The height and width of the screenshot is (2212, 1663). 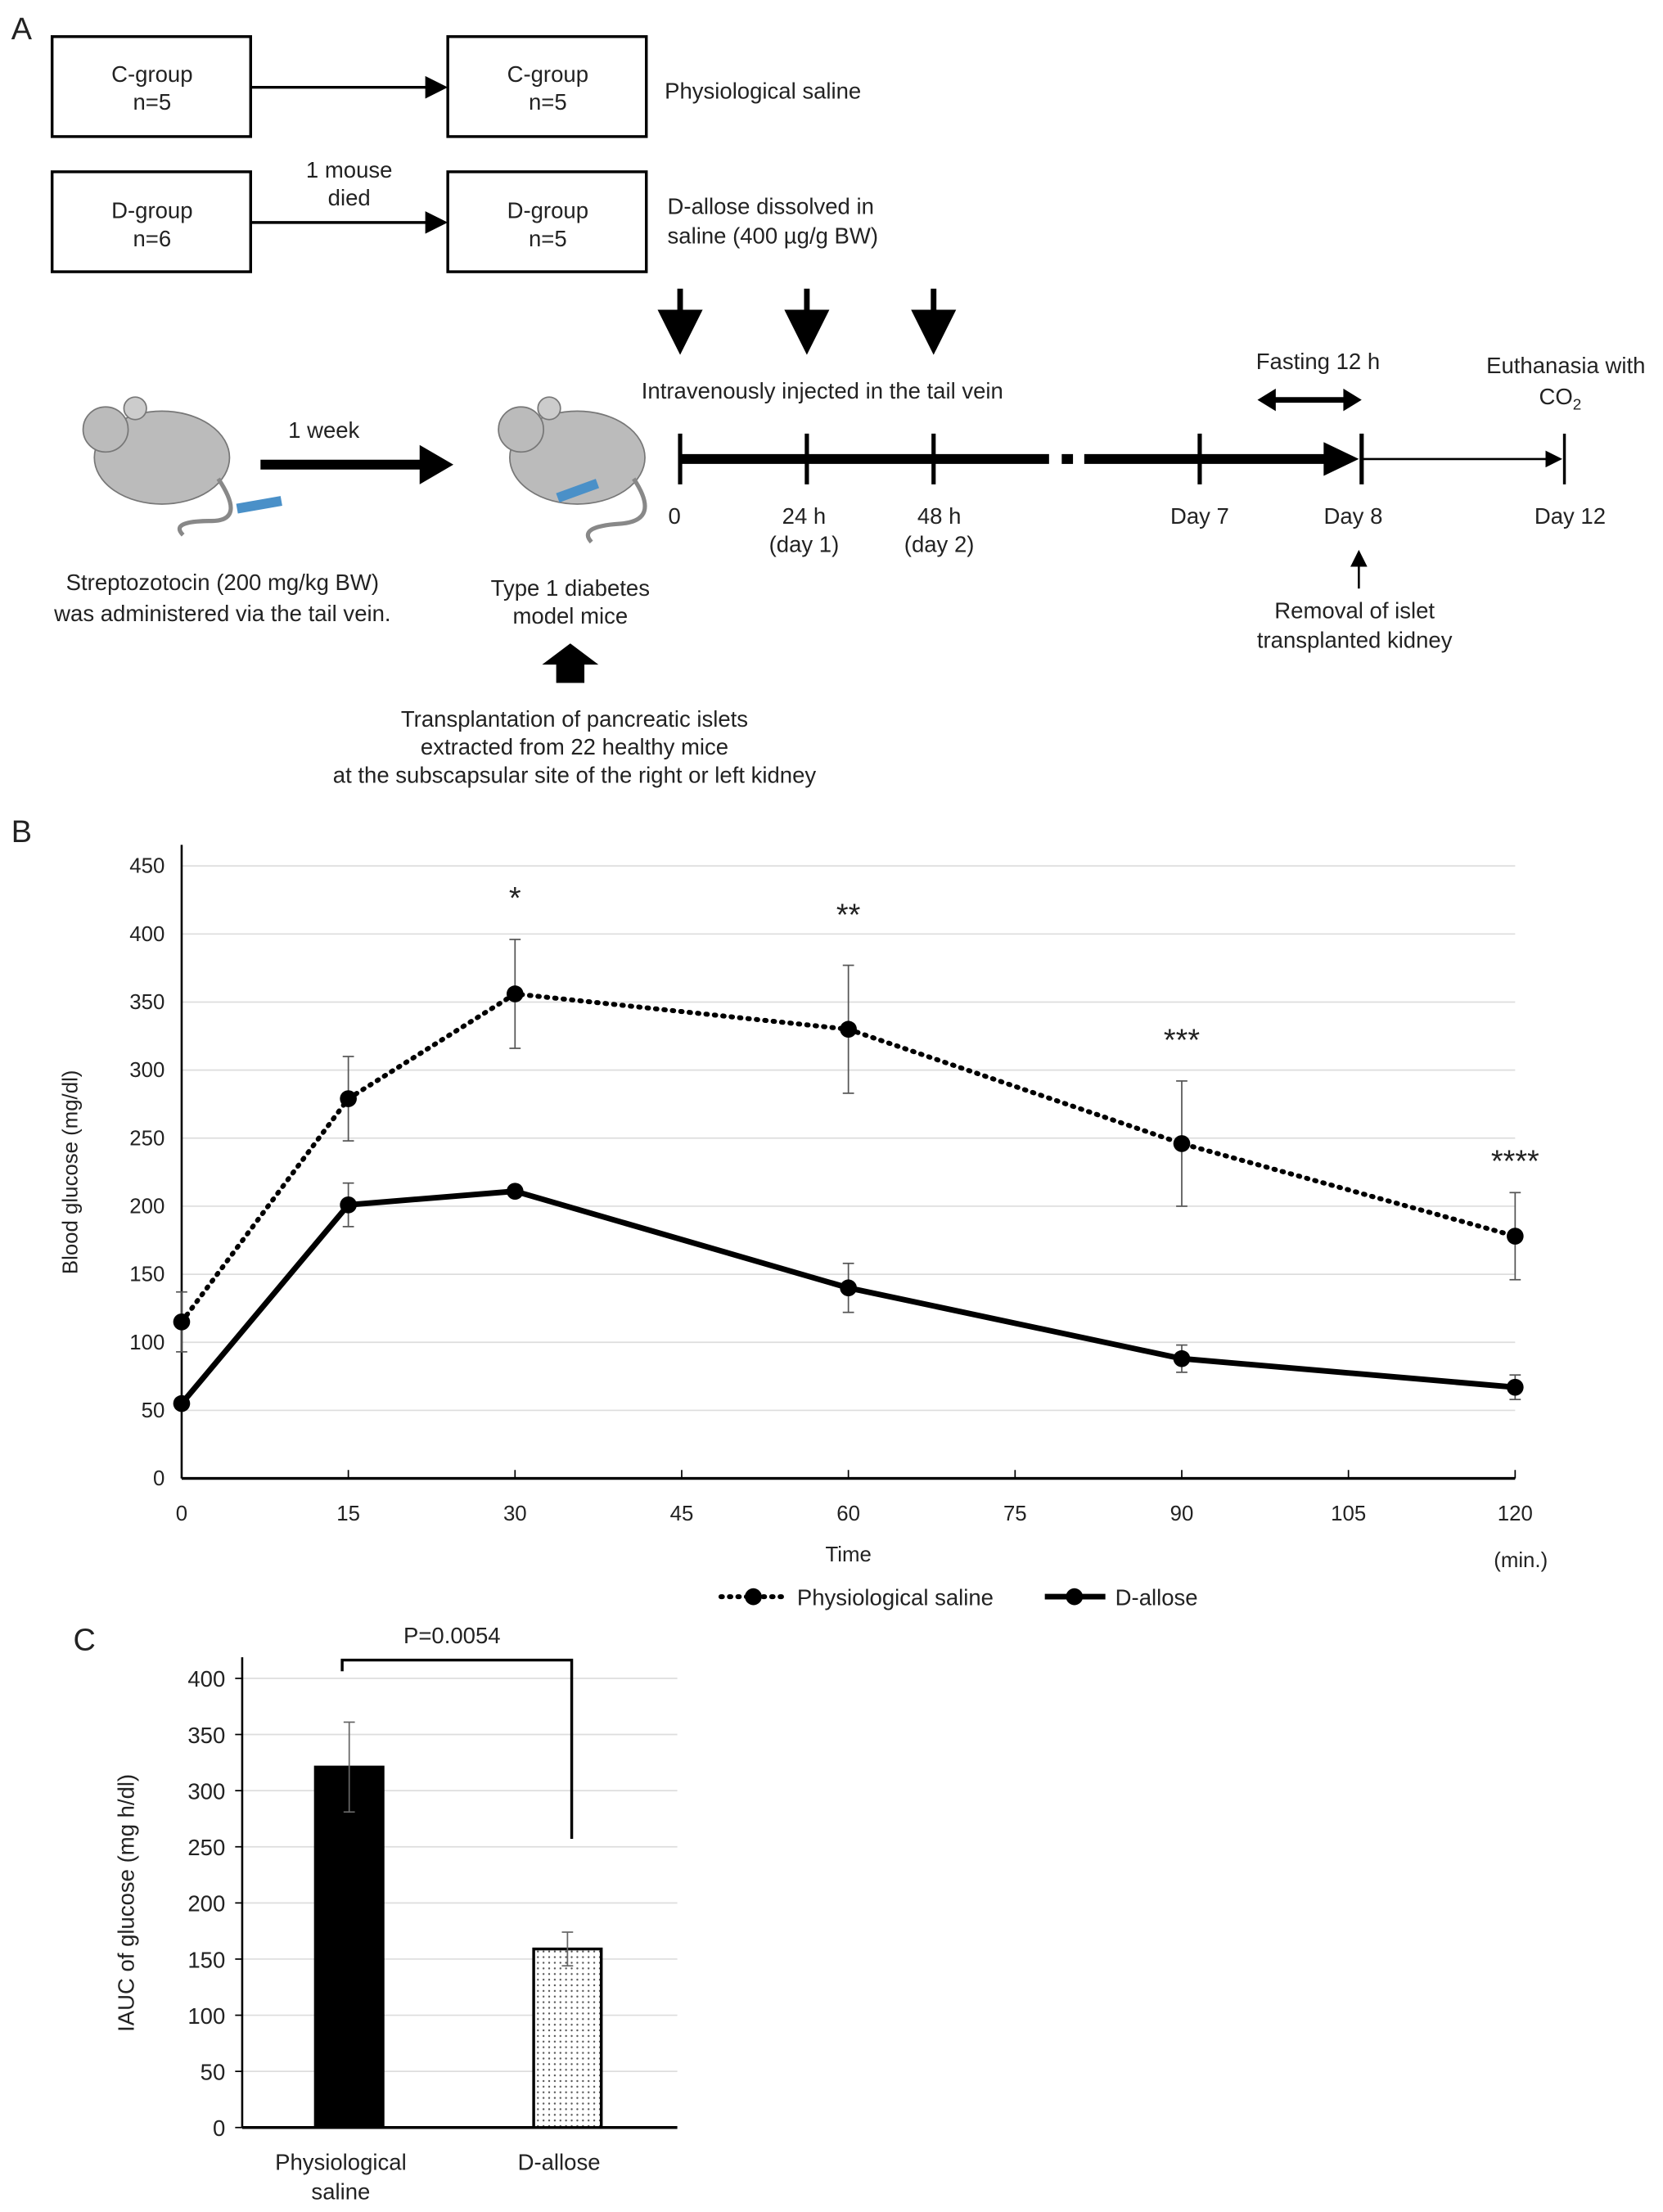 I want to click on legend-marker-saline, so click(x=753, y=1597).